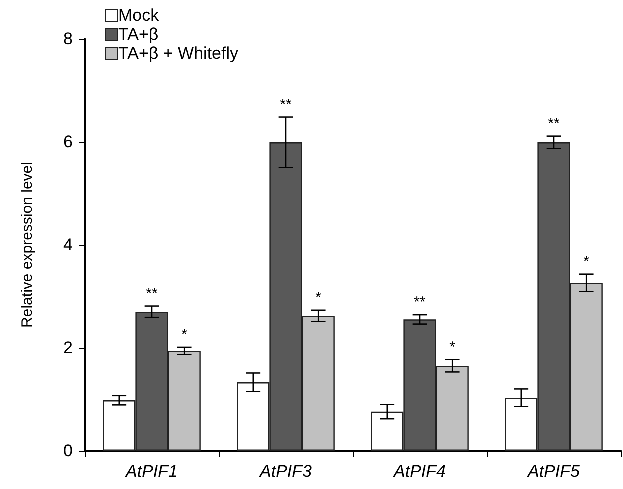 The image size is (623, 489). Describe the element at coordinates (27, 245) in the screenshot. I see `y-axis-title: Relative expression level` at that location.